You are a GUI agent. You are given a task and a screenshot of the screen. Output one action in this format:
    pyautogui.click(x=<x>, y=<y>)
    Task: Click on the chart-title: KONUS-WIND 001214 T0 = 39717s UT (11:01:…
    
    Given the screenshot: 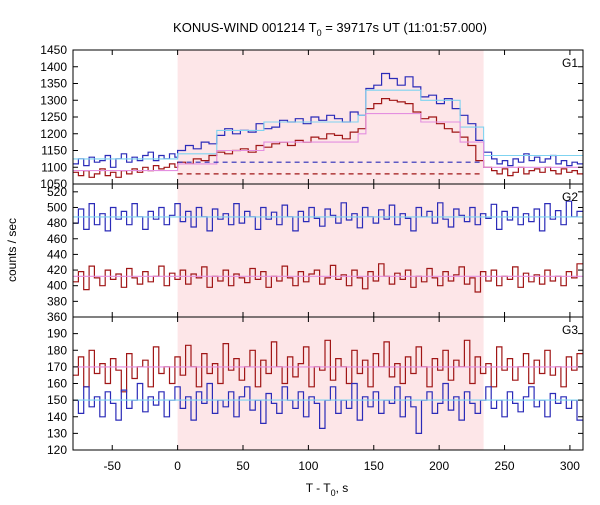 What is the action you would take?
    pyautogui.click(x=330, y=29)
    